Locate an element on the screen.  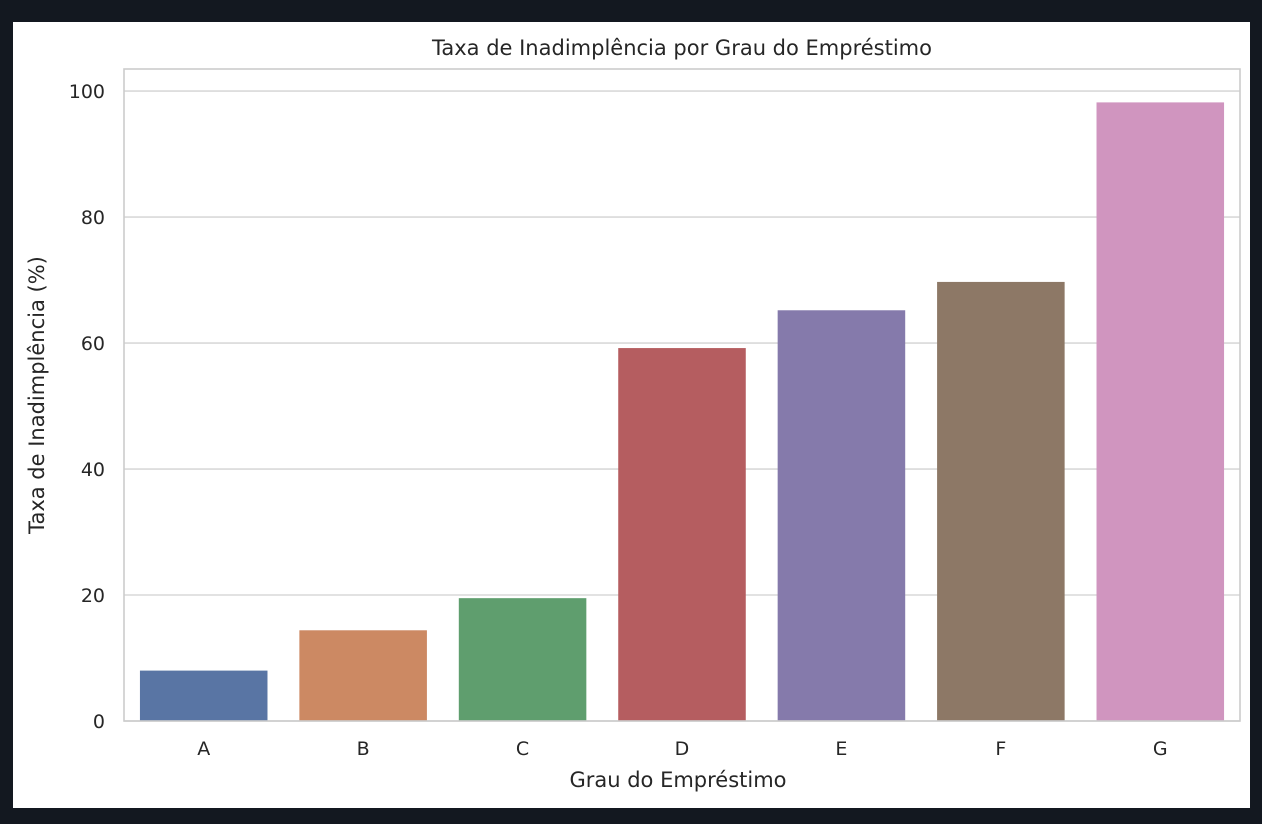
x-tick-label: F is located at coordinates (1000, 749).